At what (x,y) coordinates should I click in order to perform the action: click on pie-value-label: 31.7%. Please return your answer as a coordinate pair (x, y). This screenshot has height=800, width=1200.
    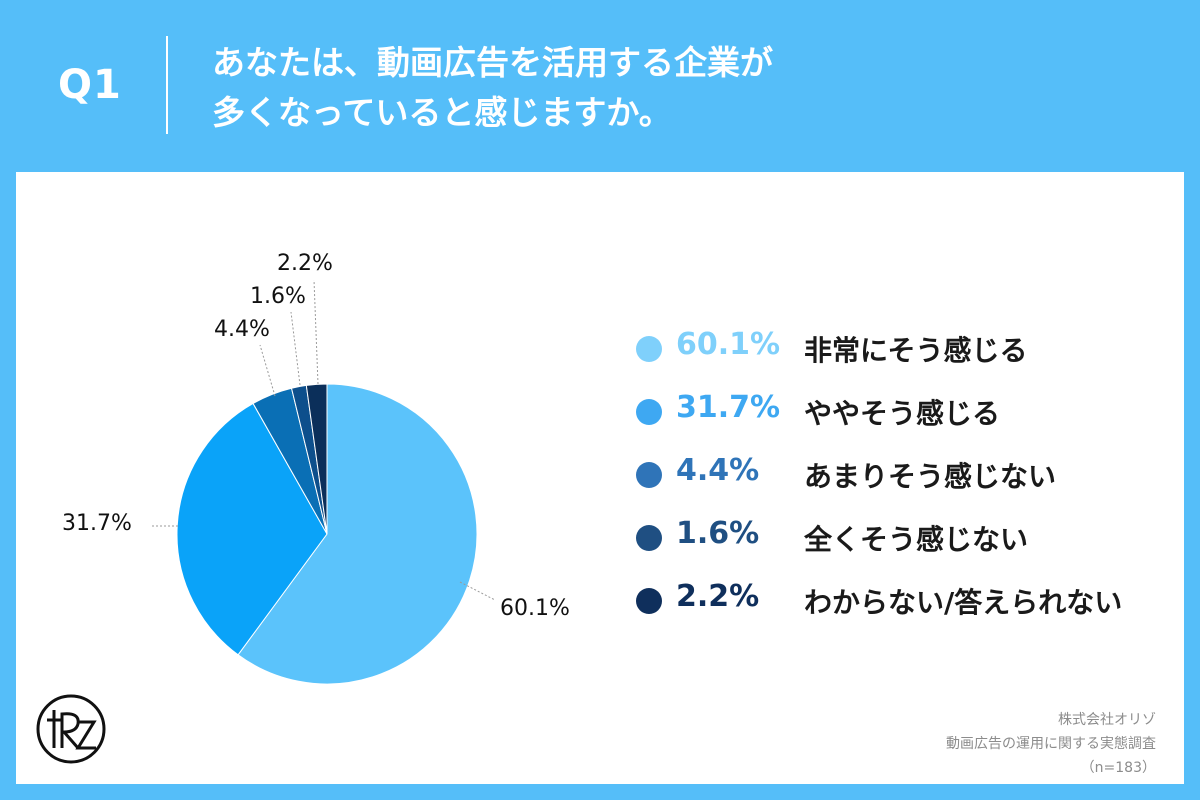
    Looking at the image, I should click on (97, 523).